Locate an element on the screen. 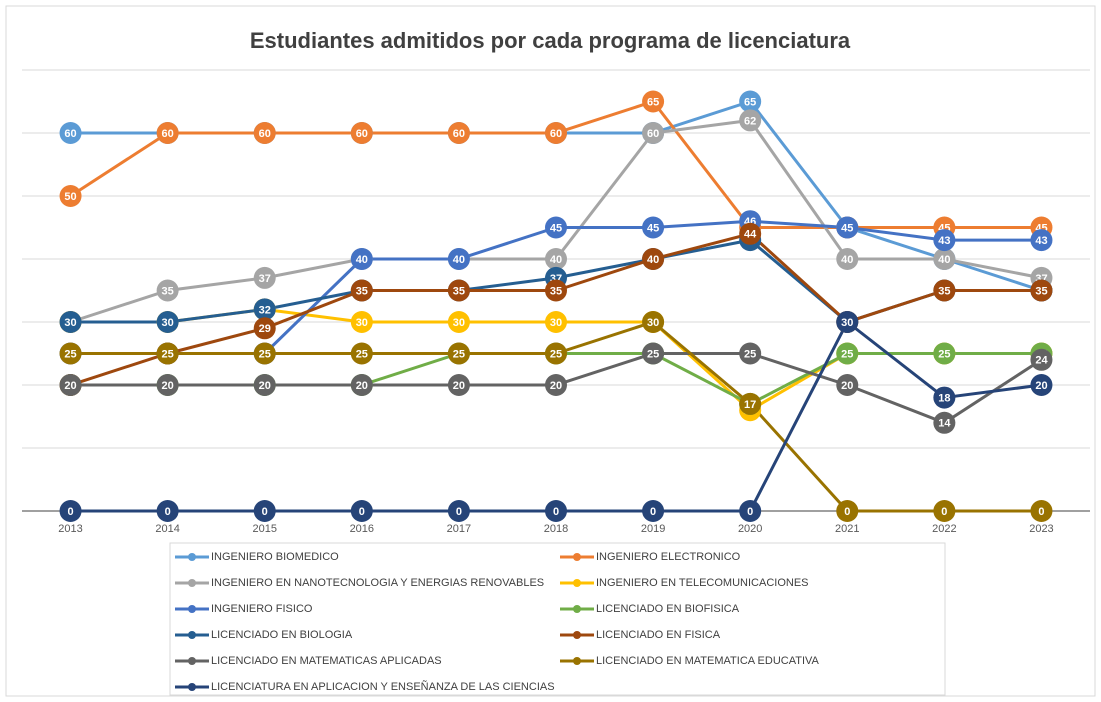  legend-label: LICENCIADO EN BIOLOGIA is located at coordinates (282, 635).